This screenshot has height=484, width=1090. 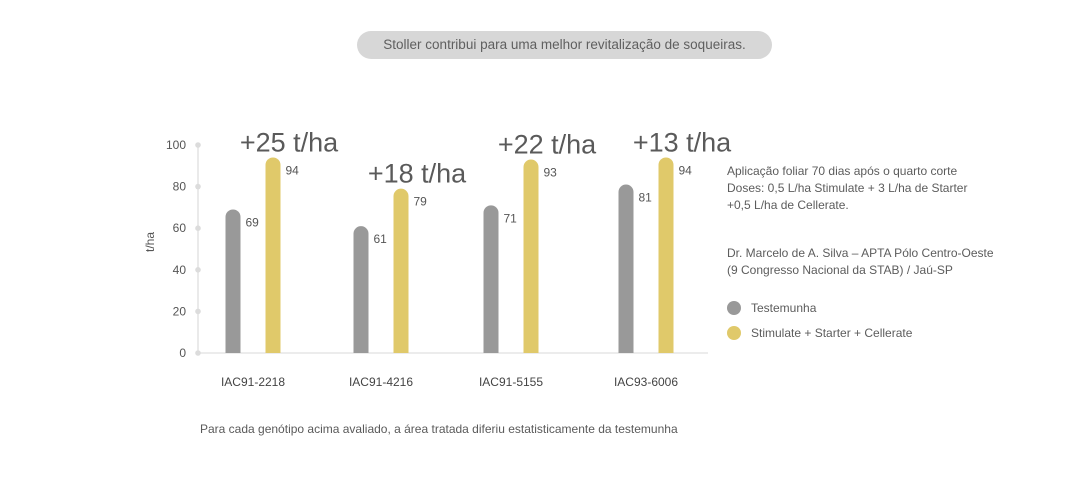 I want to click on bar-value-label: 93, so click(x=551, y=173).